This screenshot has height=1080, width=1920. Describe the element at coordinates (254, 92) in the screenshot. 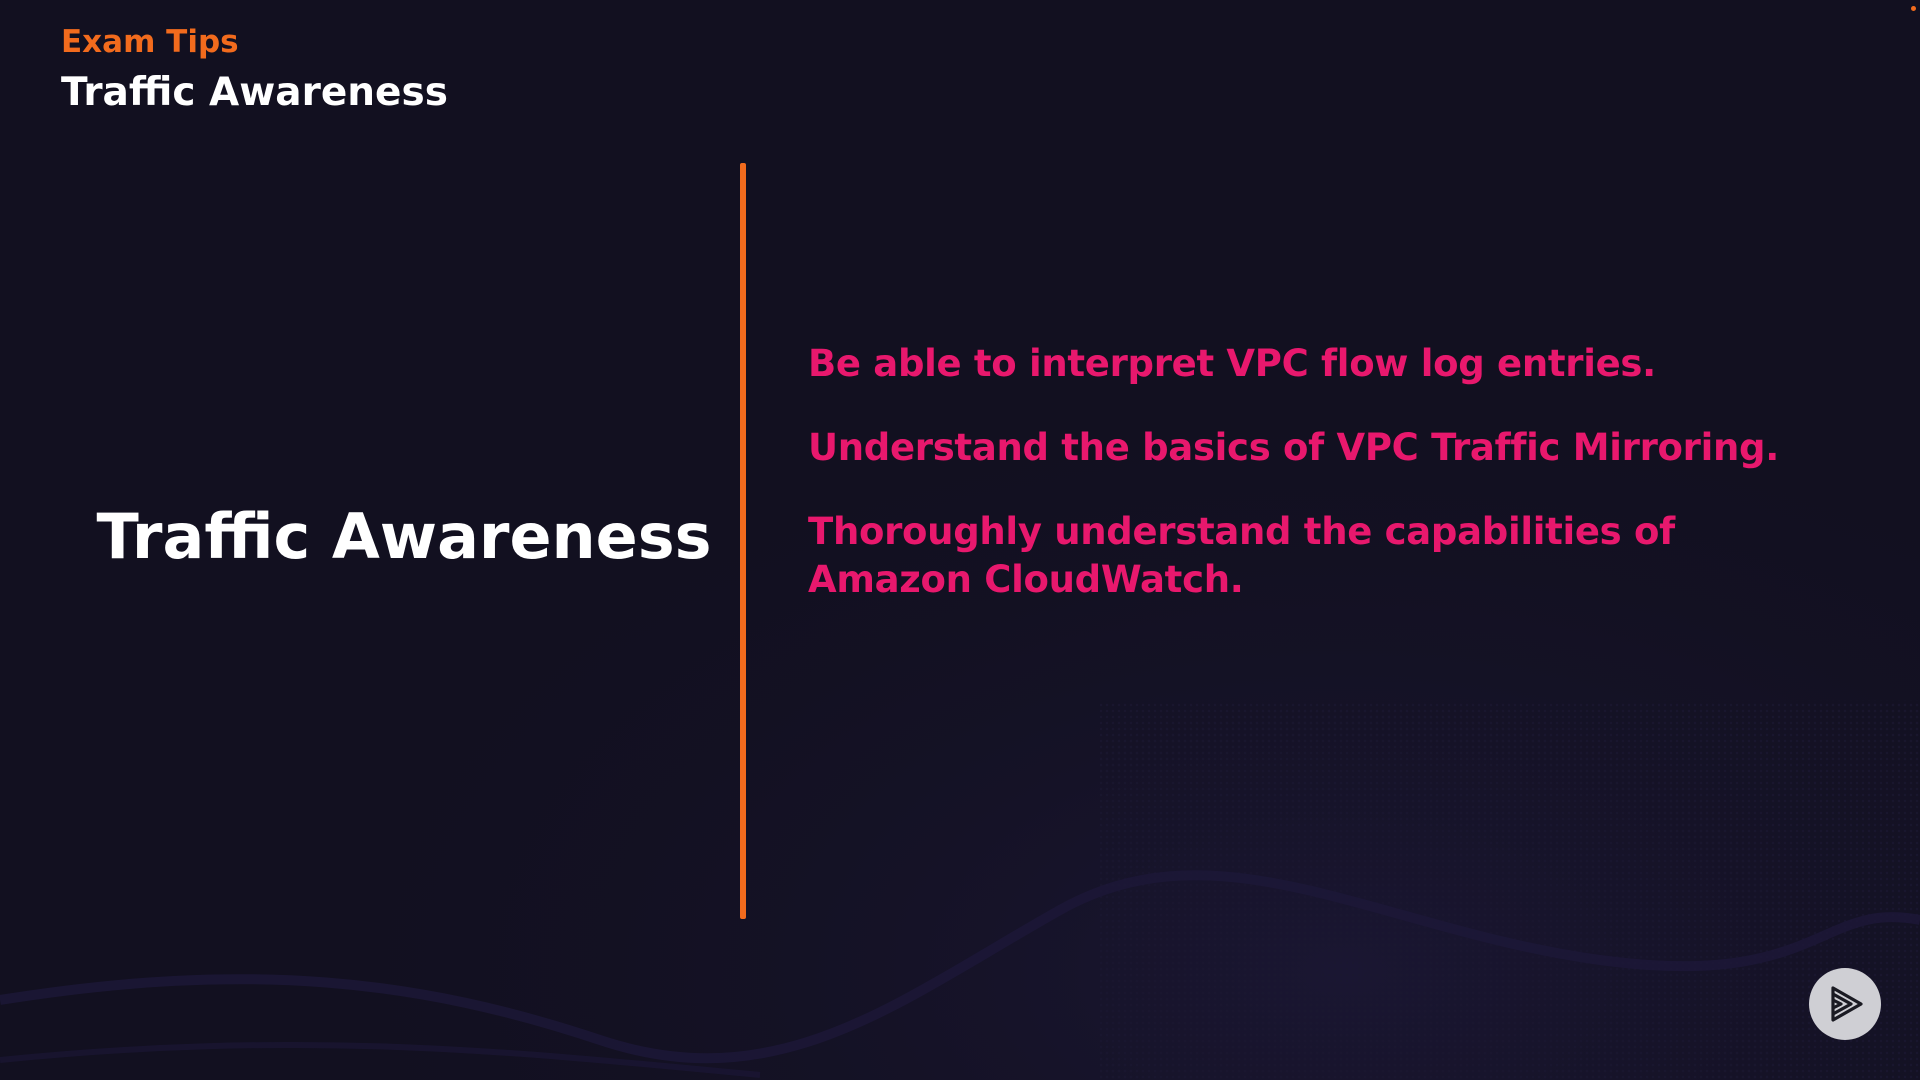

I see `header-title: Traffic Awareness` at that location.